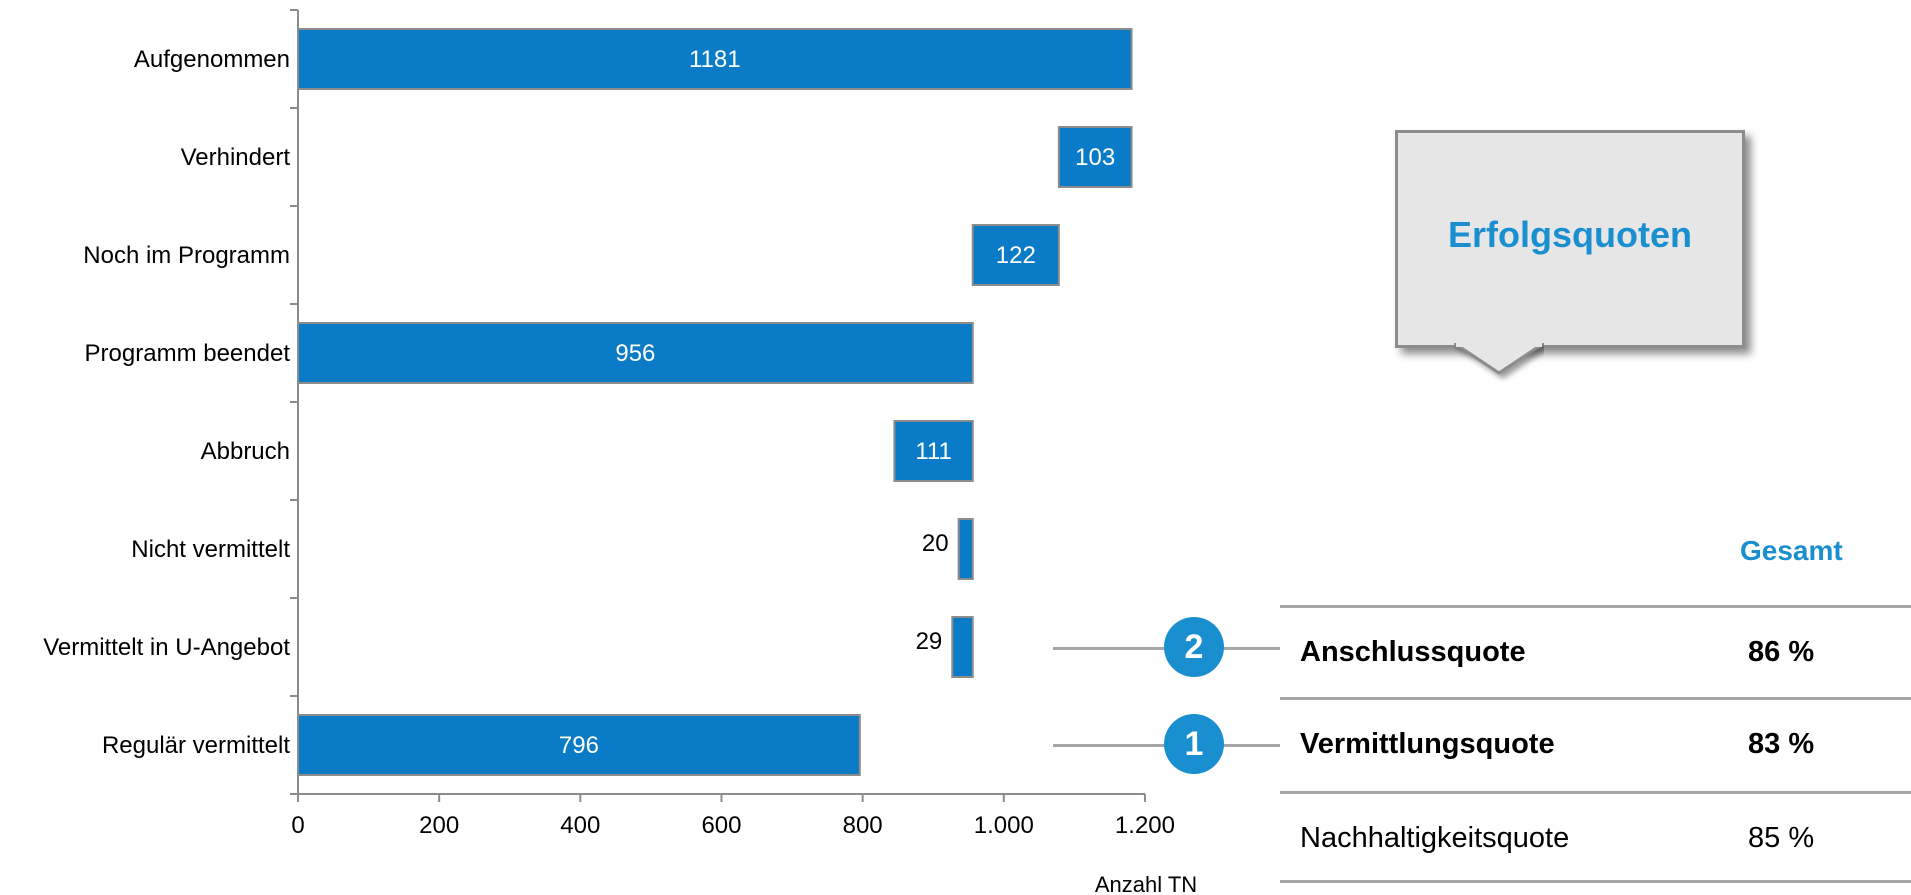 The image size is (1911, 895). Describe the element at coordinates (1499, 359) in the screenshot. I see `callout-tail` at that location.